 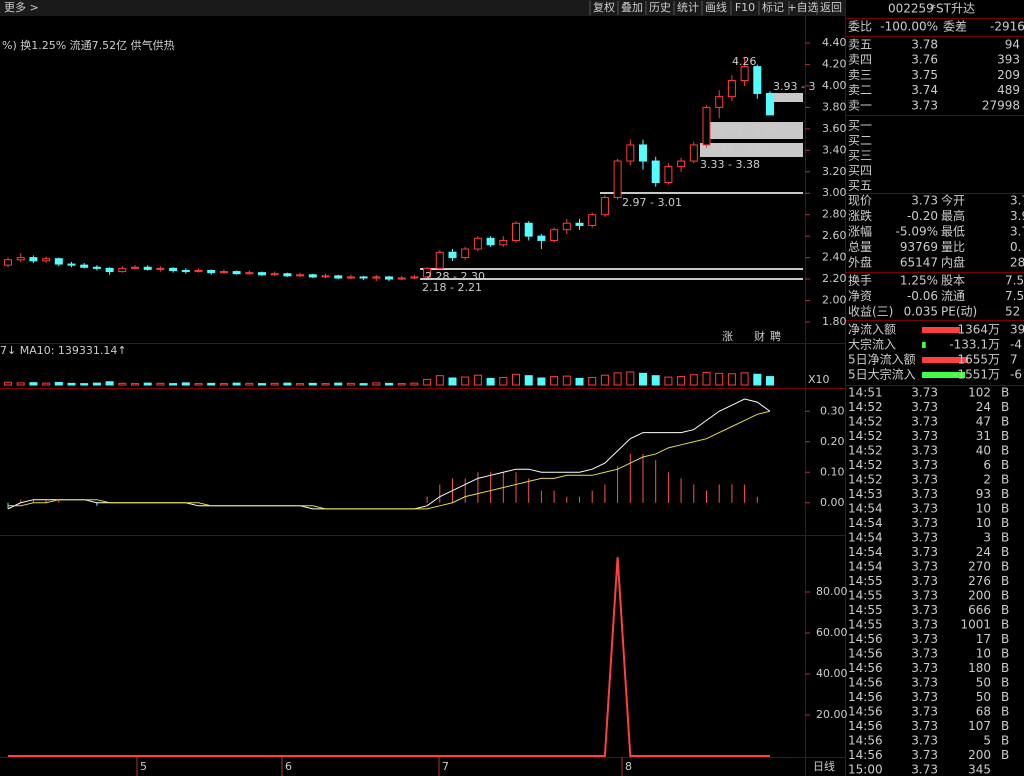 I want to click on toolbar-button: 统计, so click(x=688, y=7).